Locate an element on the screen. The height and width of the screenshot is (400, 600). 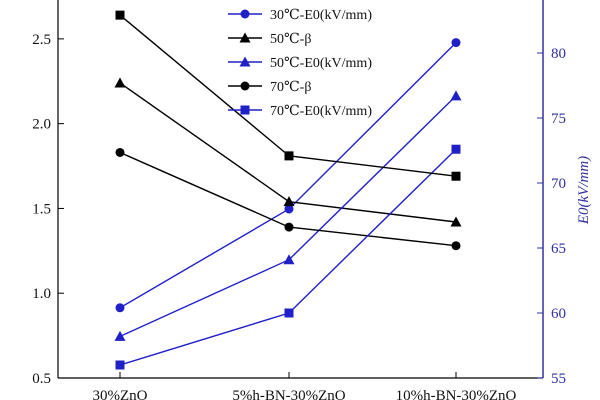
legend-label: 70℃-β is located at coordinates (290, 87).